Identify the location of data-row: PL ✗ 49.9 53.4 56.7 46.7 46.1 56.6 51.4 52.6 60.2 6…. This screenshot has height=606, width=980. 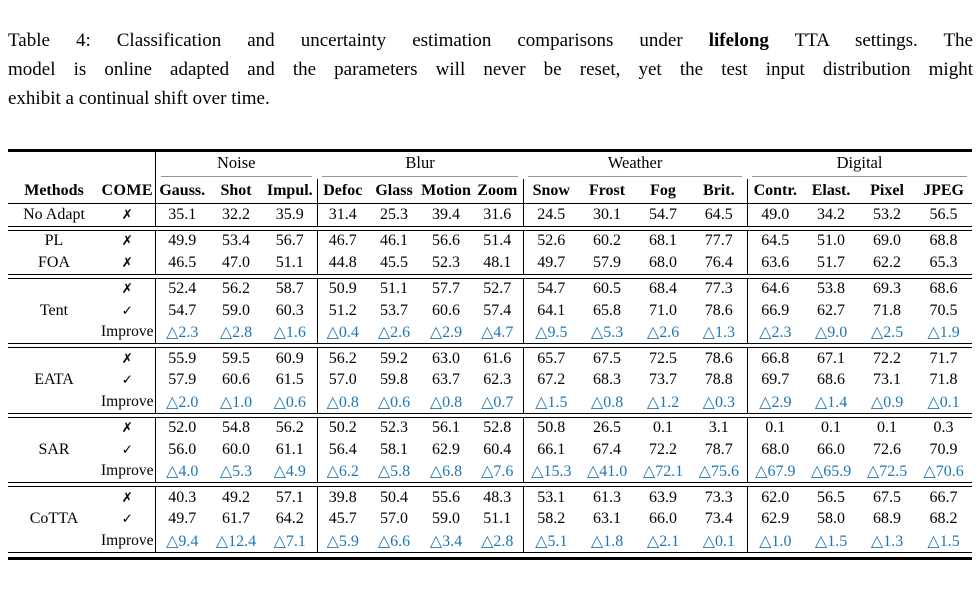
(490, 241).